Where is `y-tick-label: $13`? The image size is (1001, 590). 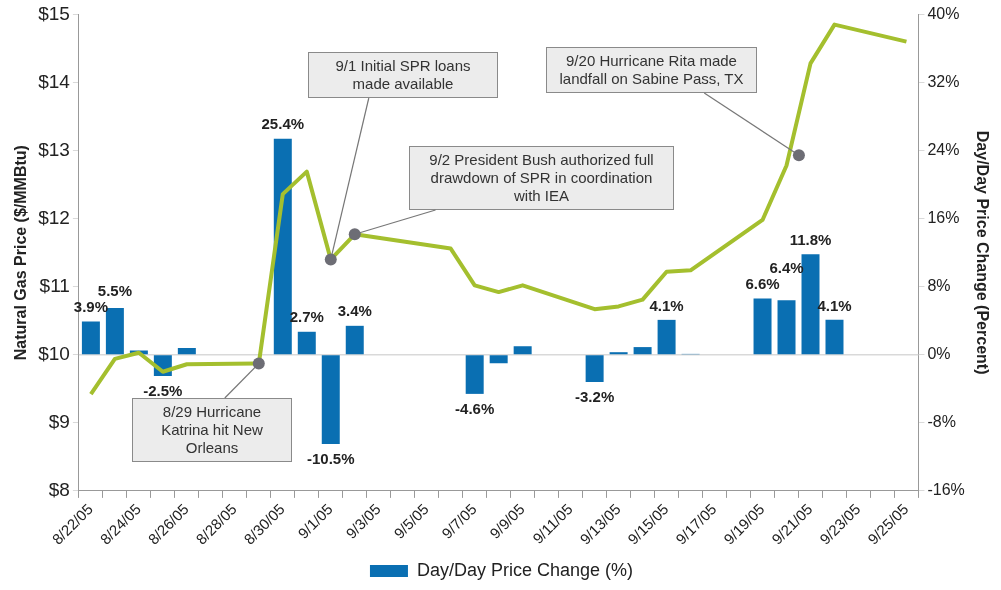
y-tick-label: $13 is located at coordinates (54, 149).